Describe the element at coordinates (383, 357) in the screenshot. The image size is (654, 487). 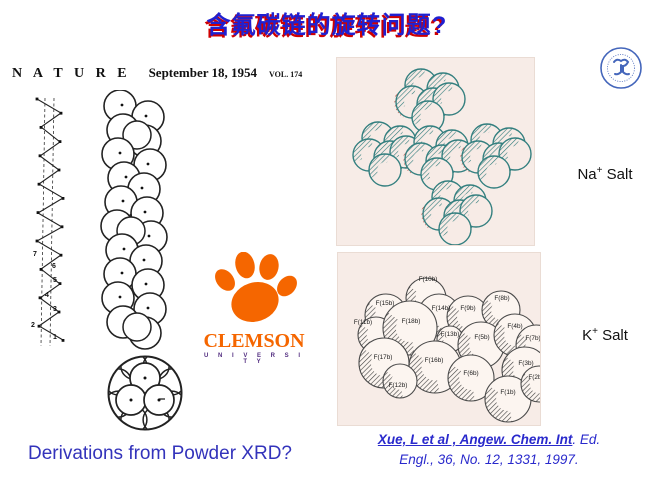
I see `atom-label: F(17b)` at that location.